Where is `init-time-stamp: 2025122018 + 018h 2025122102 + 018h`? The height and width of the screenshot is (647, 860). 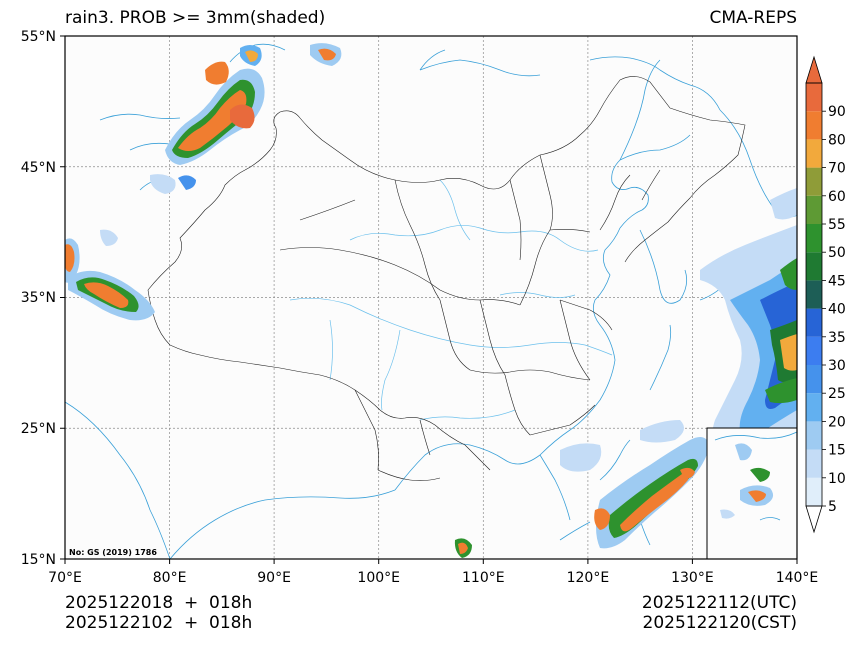
init-time-stamp: 2025122018 + 018h 2025122102 + 018h is located at coordinates (158, 613).